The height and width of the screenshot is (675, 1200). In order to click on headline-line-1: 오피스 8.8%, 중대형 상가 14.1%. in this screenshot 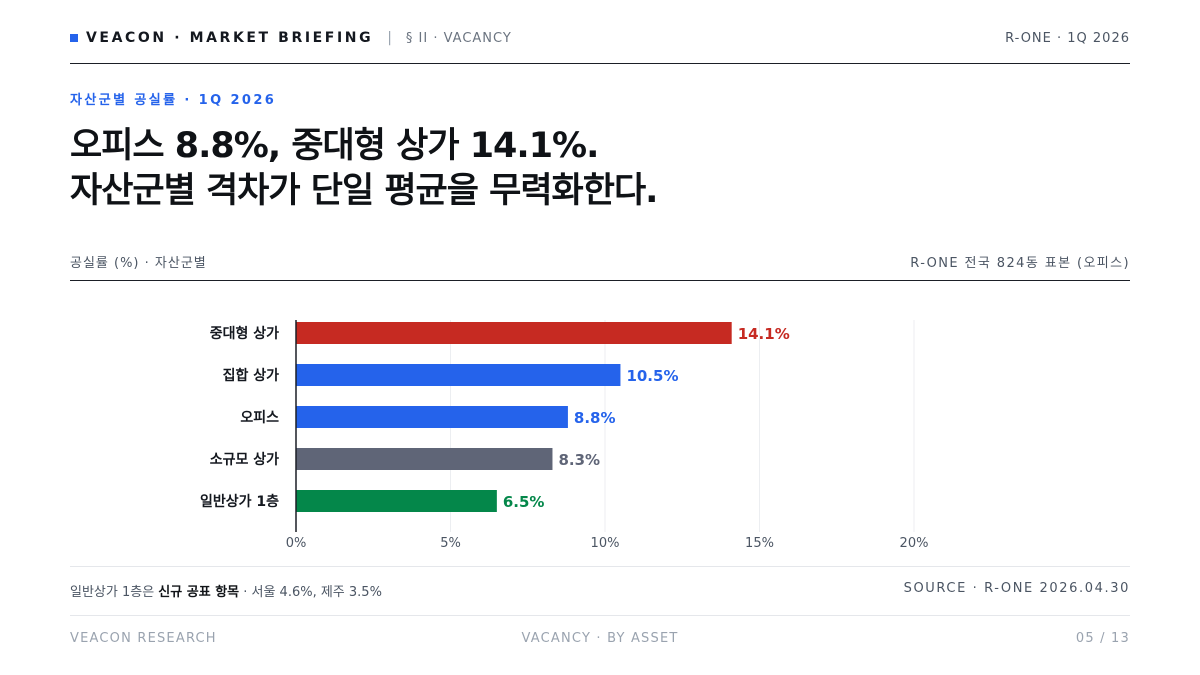, I will do `click(334, 146)`.